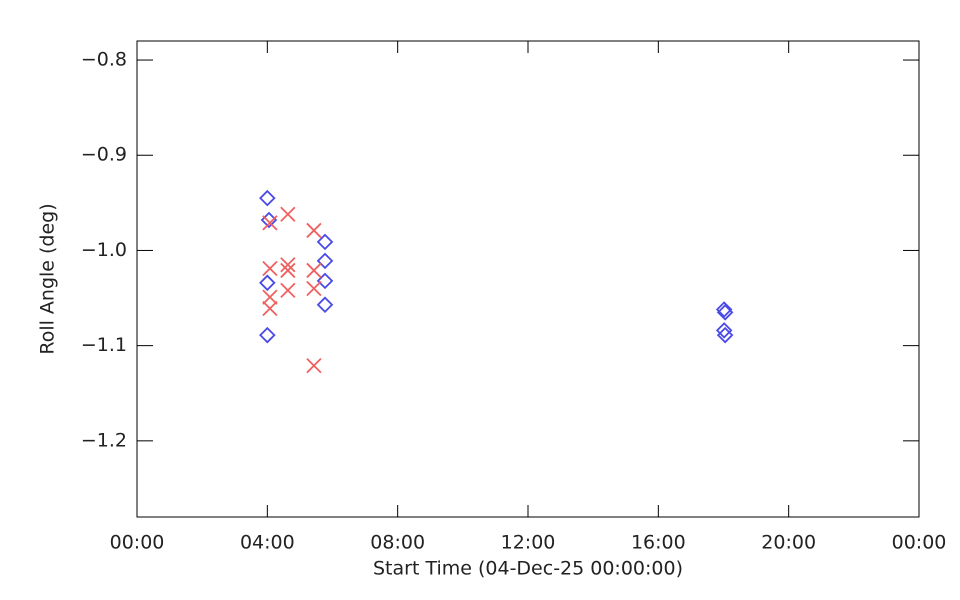 Image resolution: width=960 pixels, height=600 pixels. Describe the element at coordinates (788, 543) in the screenshot. I see `x-tick-label: 20:00` at that location.